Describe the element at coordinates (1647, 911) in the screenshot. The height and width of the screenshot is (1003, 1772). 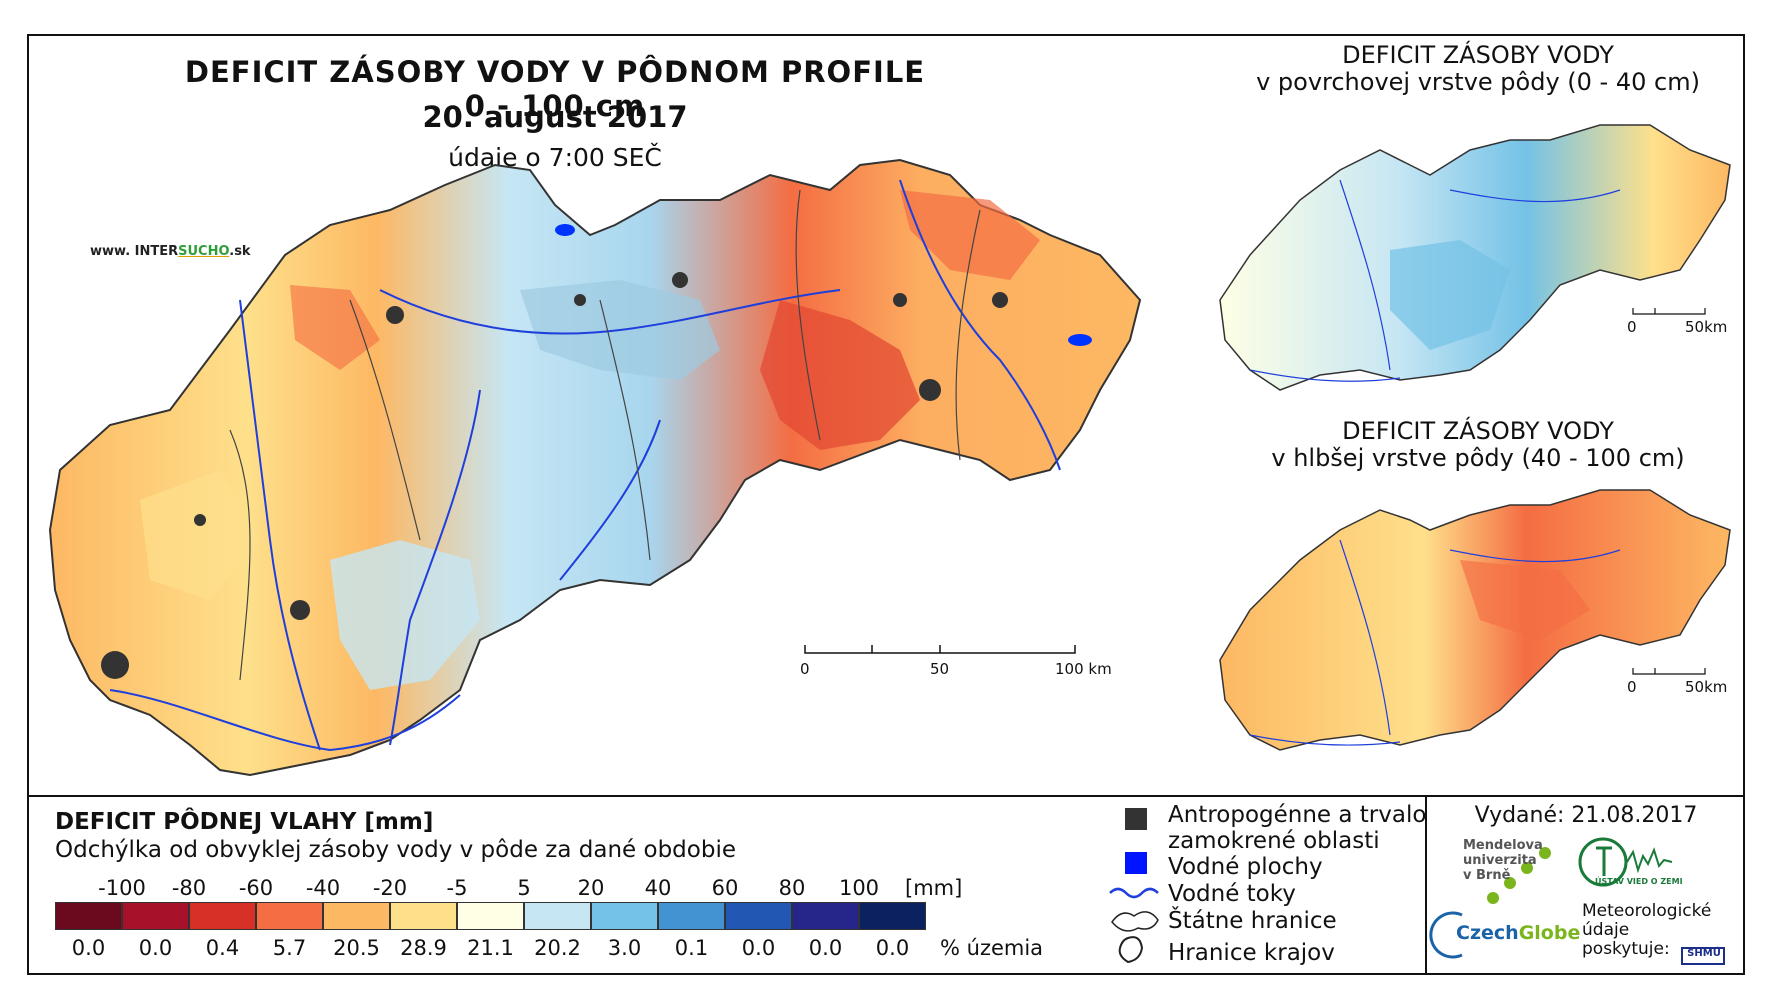
I see `meteo-line1: Meteorologické` at that location.